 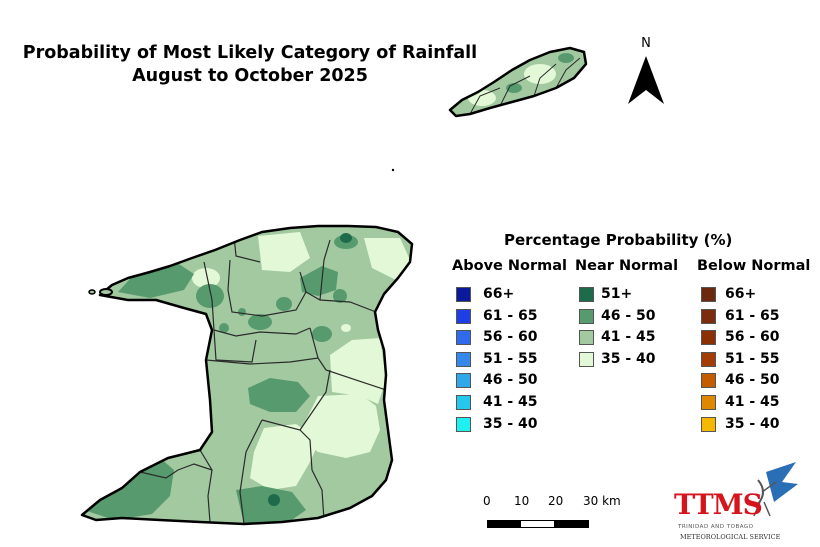 I want to click on logo-subtitle2: METEOROLOGICAL SERVICE, so click(x=730, y=537).